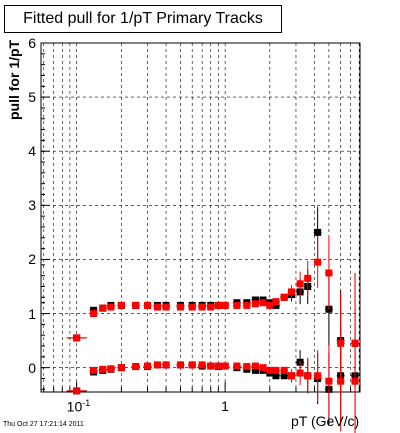 Image resolution: width=400 pixels, height=433 pixels. I want to click on x-tick-label: 10-1, so click(78, 406).